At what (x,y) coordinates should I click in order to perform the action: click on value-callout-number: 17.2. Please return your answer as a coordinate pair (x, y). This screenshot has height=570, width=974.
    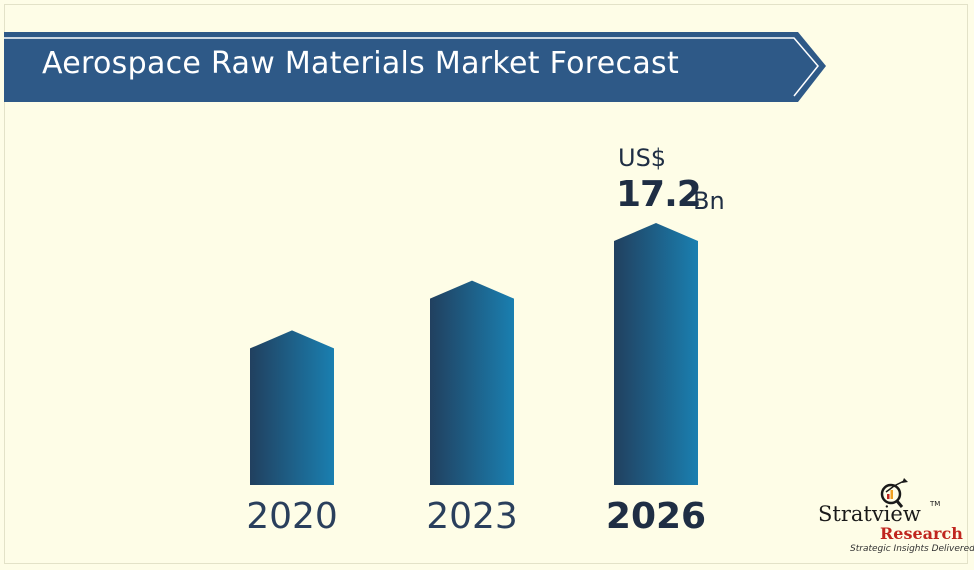
    Looking at the image, I should click on (659, 194).